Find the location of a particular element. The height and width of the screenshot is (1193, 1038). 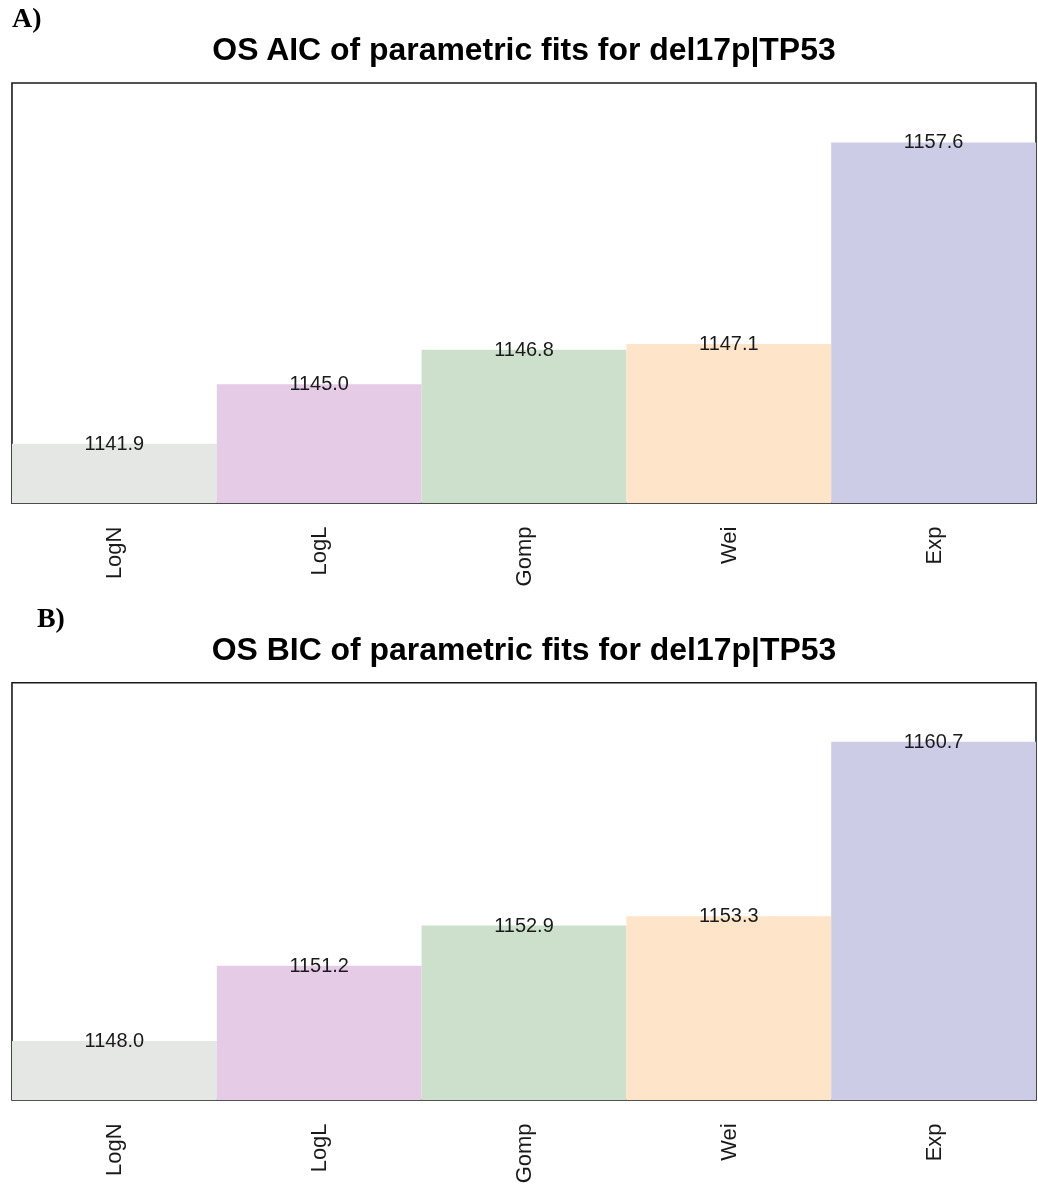

chart-title: OS AIC of parametric fits for del17p|TP53 is located at coordinates (524, 49).